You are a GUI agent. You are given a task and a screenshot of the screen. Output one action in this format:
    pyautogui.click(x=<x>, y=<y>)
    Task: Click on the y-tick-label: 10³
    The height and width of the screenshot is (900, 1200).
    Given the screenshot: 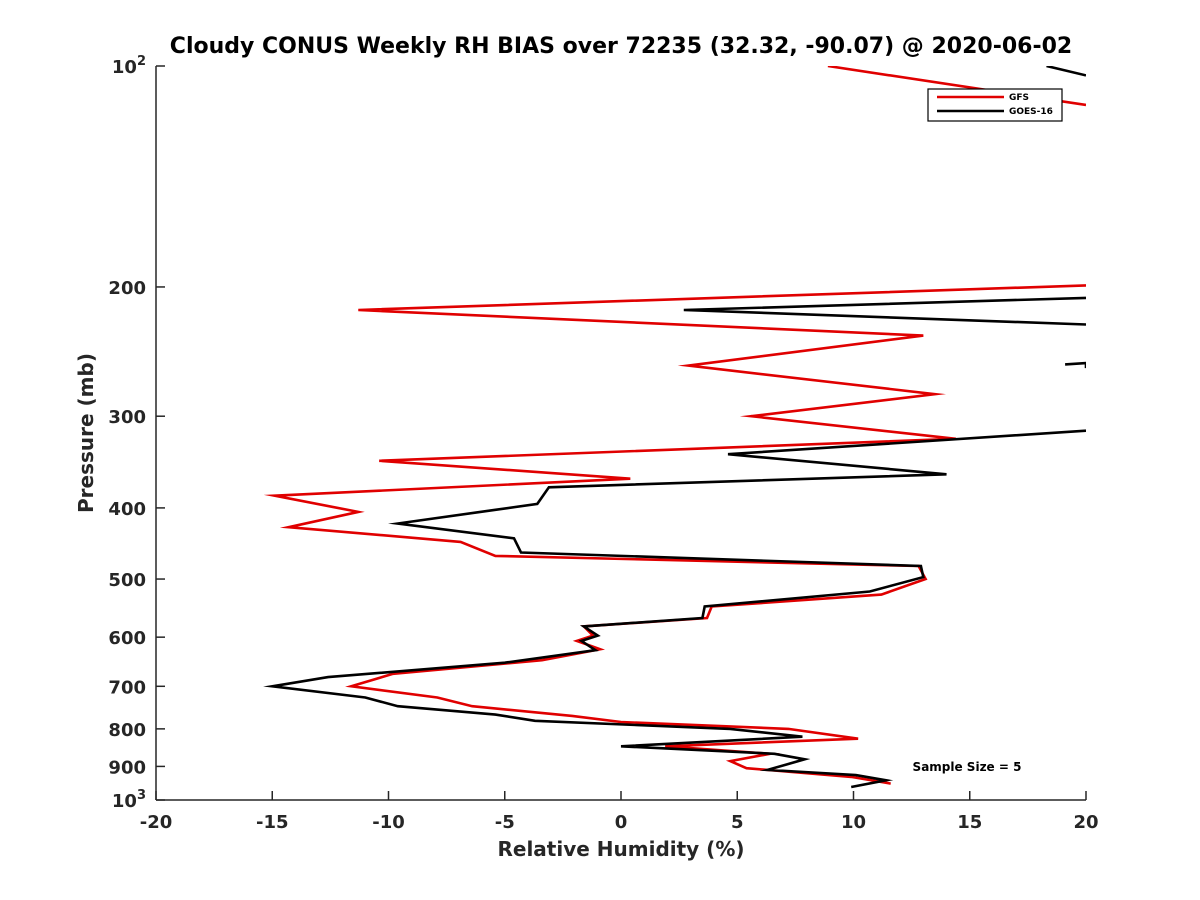 What is the action you would take?
    pyautogui.click(x=129, y=800)
    